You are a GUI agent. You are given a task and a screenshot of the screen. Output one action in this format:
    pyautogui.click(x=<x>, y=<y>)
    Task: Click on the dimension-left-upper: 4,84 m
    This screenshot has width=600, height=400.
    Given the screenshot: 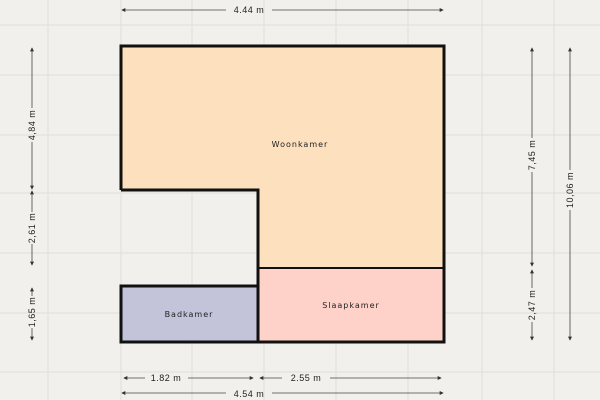 What is the action you would take?
    pyautogui.click(x=32, y=118)
    